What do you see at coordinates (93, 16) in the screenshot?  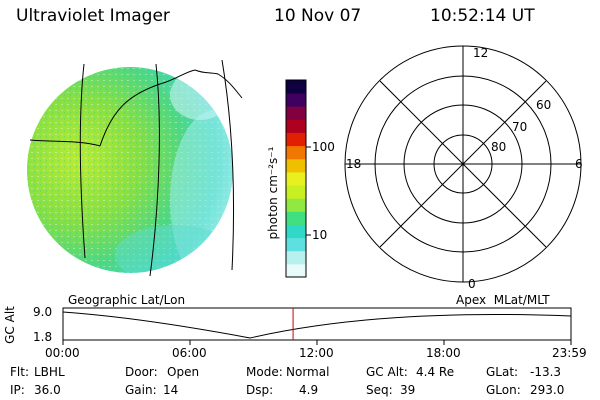 I see `instrument-title: Ultraviolet Imager` at bounding box center [93, 16].